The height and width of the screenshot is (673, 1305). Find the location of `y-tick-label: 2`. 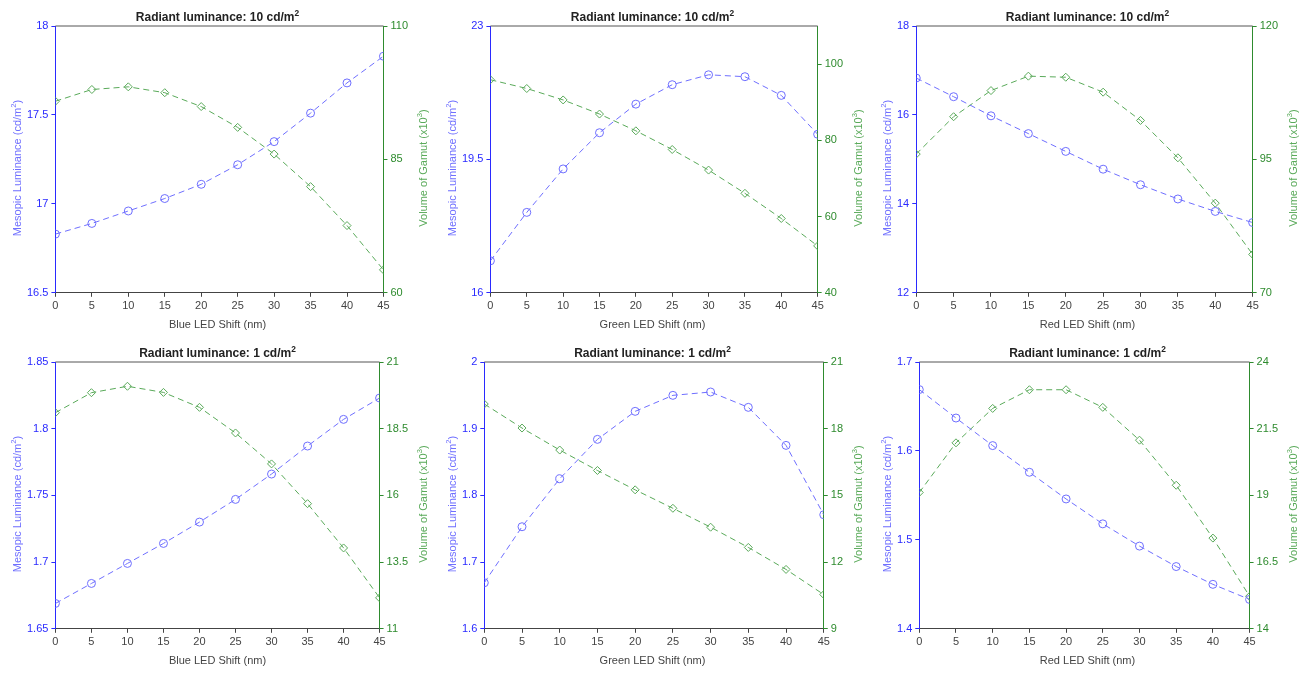

y-tick-label: 2 is located at coordinates (474, 361).